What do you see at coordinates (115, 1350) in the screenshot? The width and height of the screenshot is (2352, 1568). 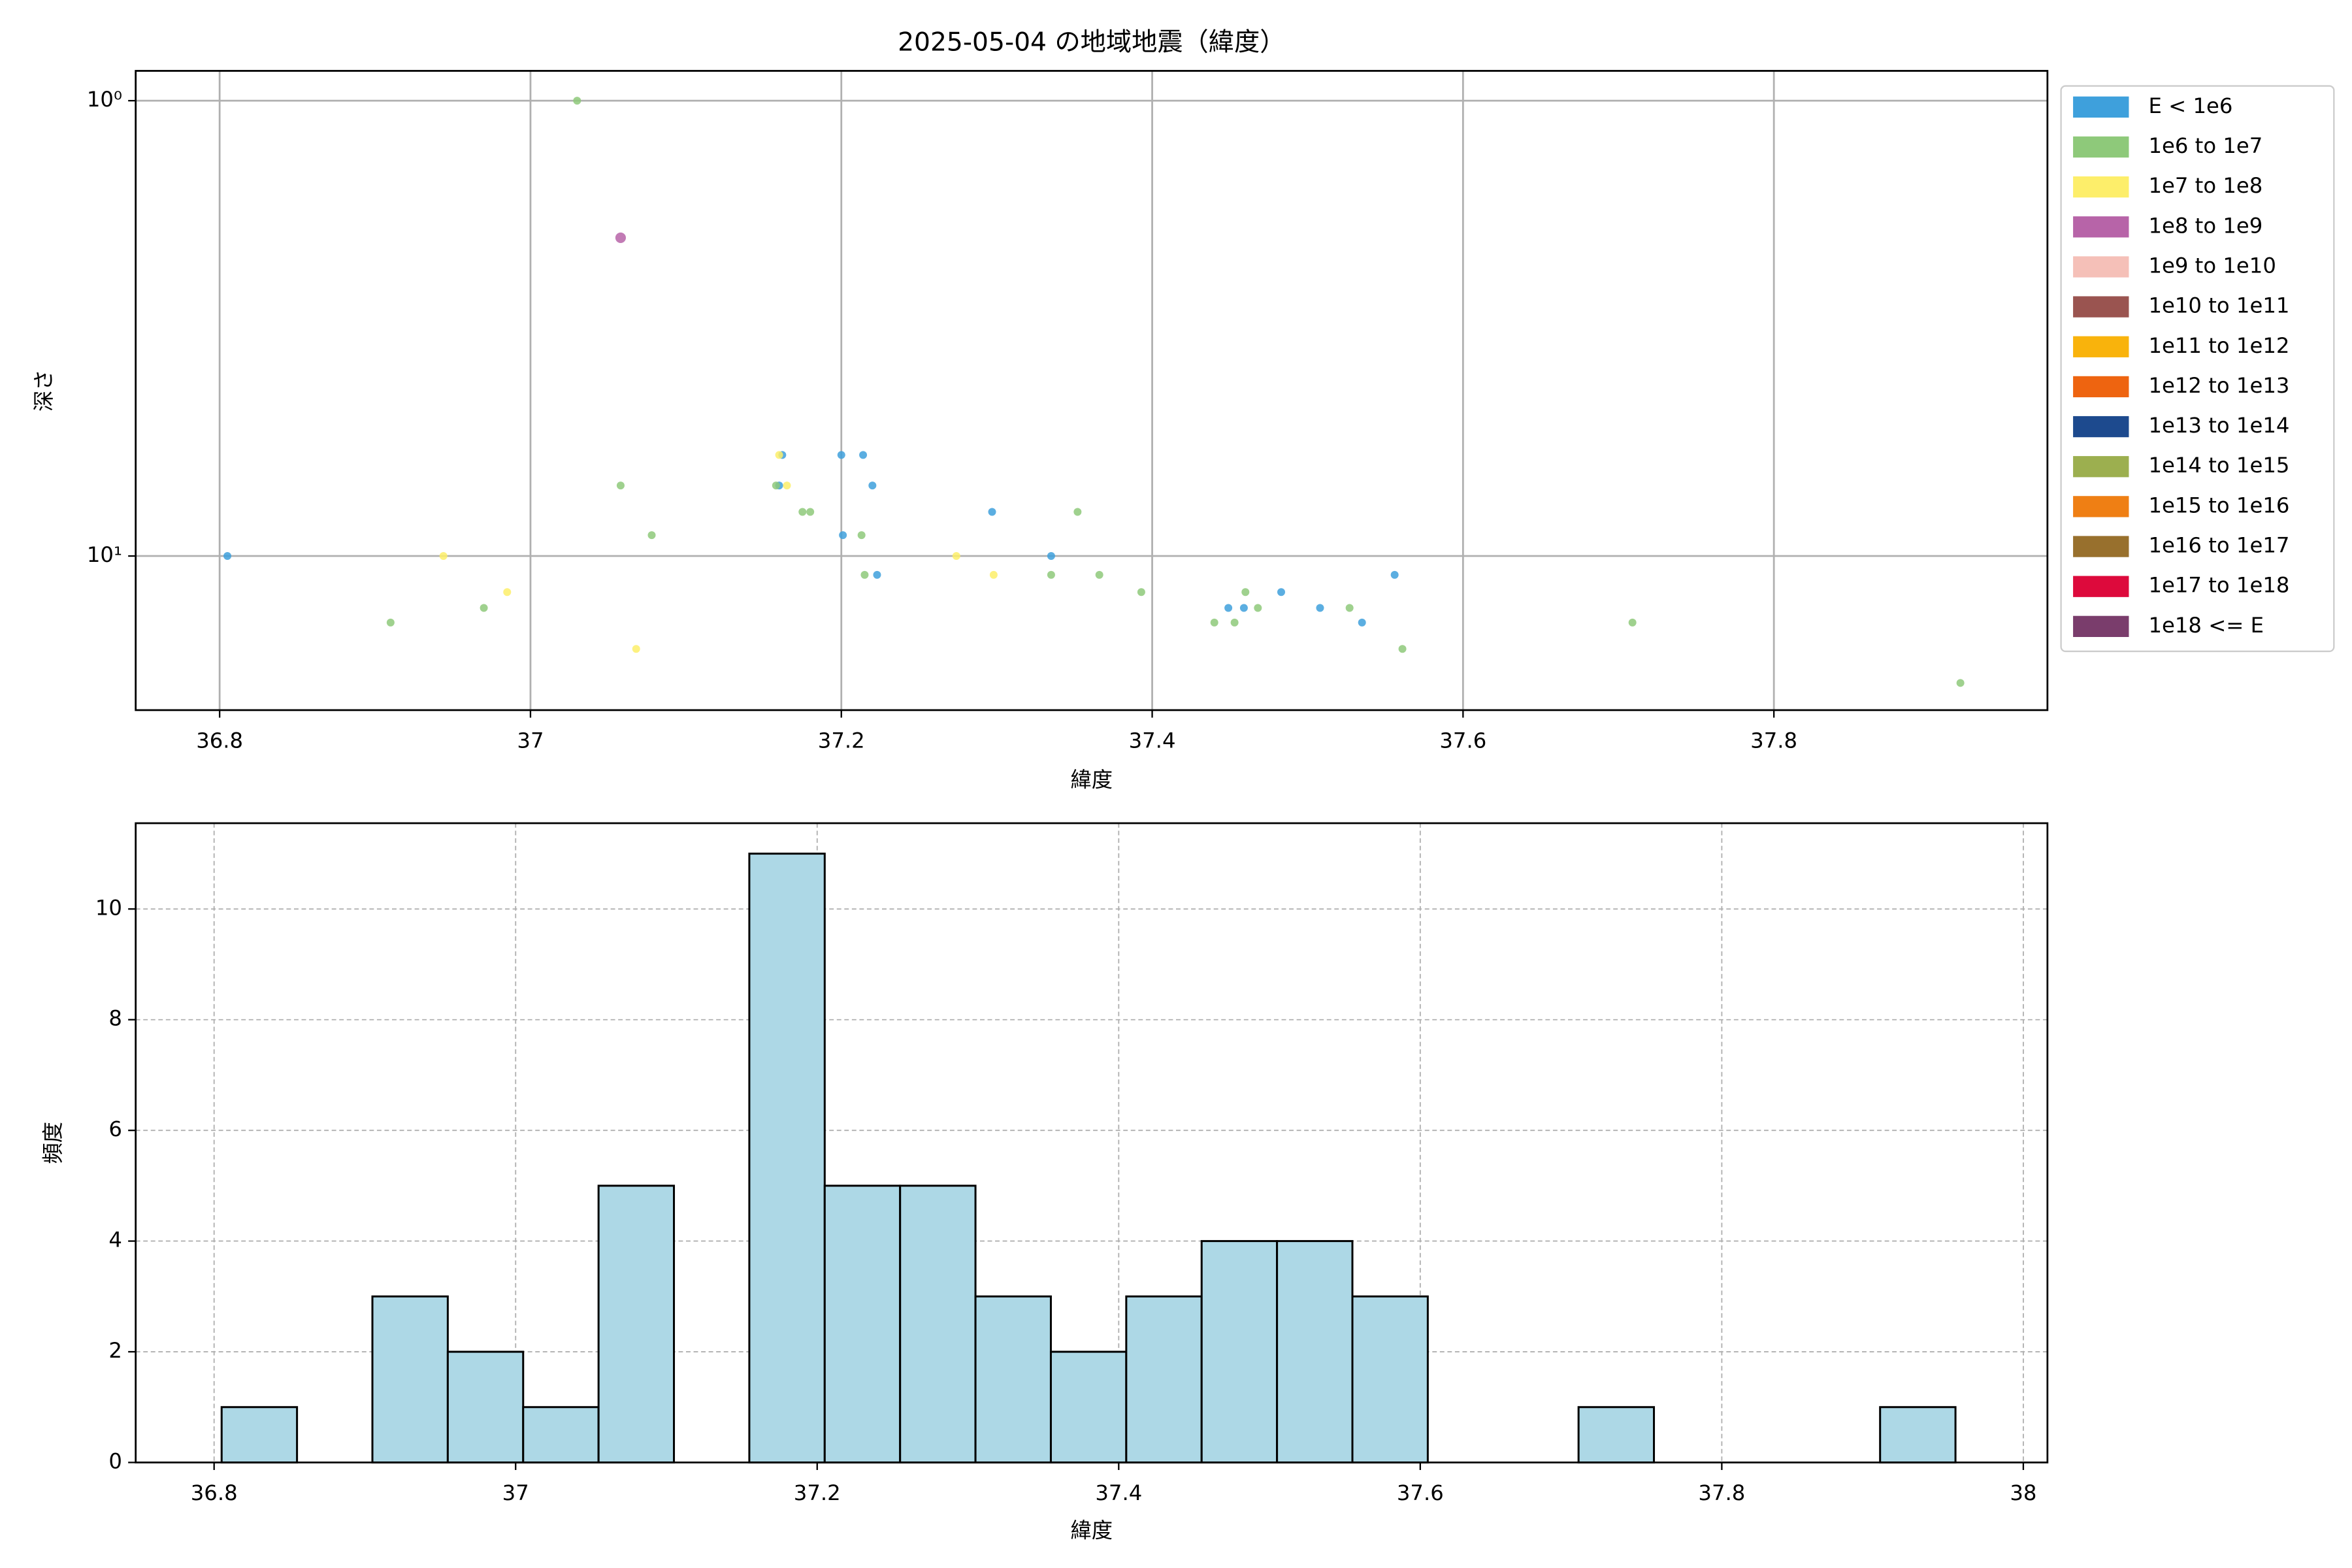 I see `y-tick-label: 2` at bounding box center [115, 1350].